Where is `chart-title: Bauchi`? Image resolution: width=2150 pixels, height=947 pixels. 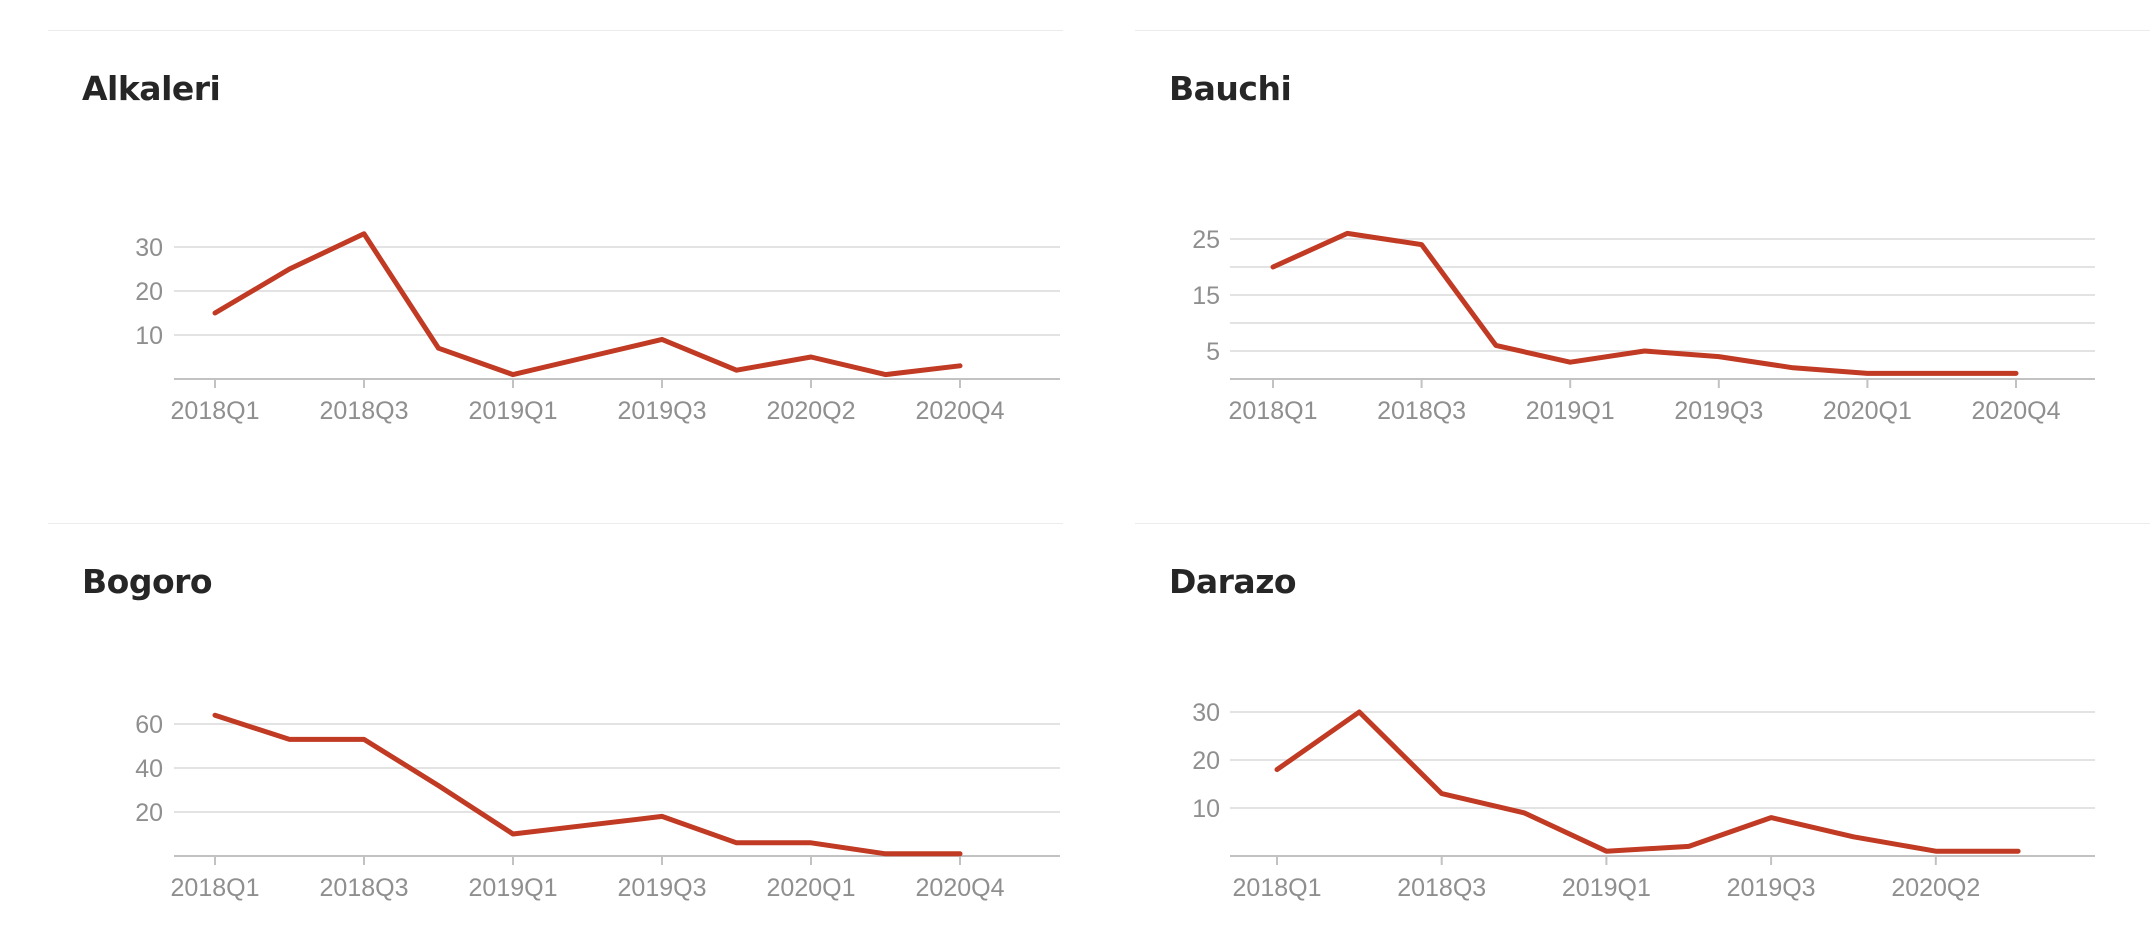
chart-title: Bauchi is located at coordinates (1230, 88).